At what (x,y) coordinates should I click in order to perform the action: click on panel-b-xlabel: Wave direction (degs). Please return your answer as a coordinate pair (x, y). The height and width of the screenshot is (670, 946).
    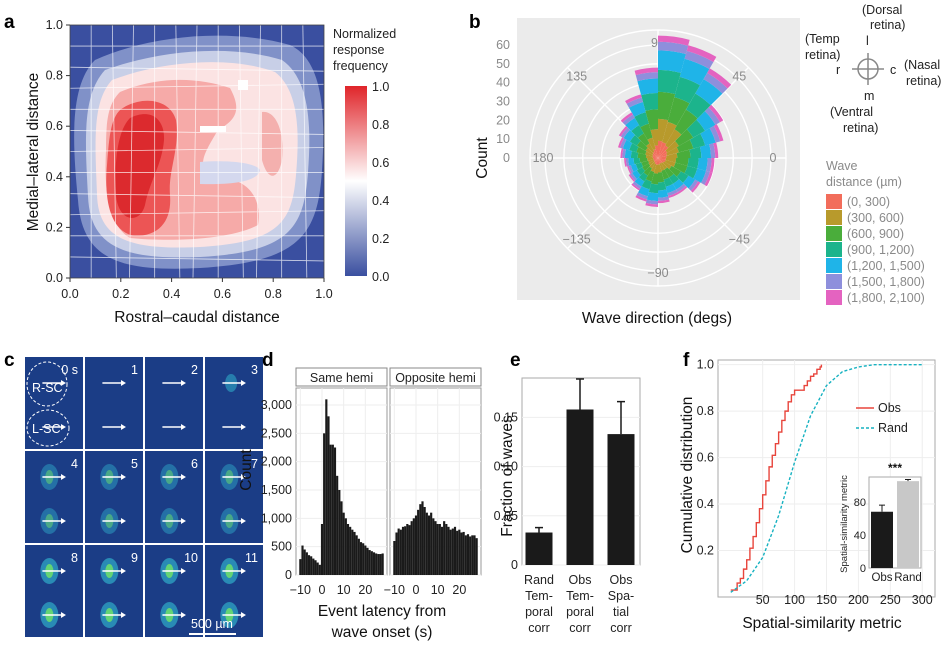
    Looking at the image, I should click on (657, 318).